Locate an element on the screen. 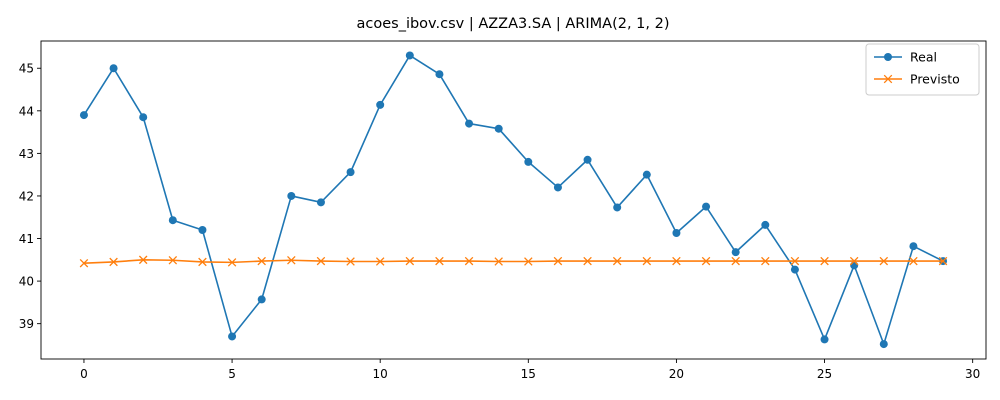  y-tick-label: 43 is located at coordinates (26, 154).